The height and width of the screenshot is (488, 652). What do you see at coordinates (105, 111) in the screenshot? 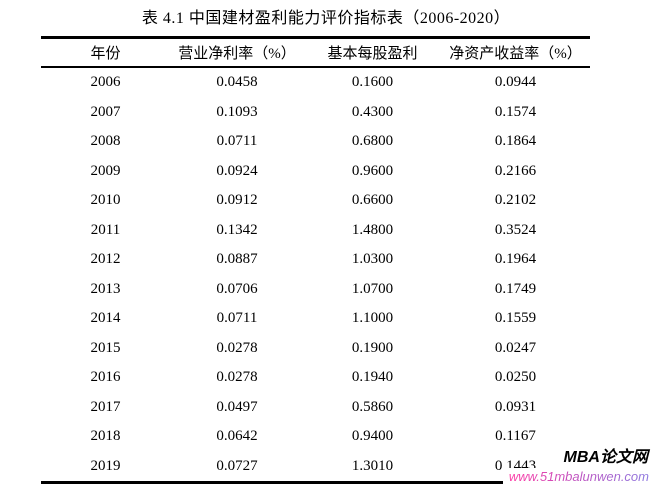
I see `table-cell: 2007` at bounding box center [105, 111].